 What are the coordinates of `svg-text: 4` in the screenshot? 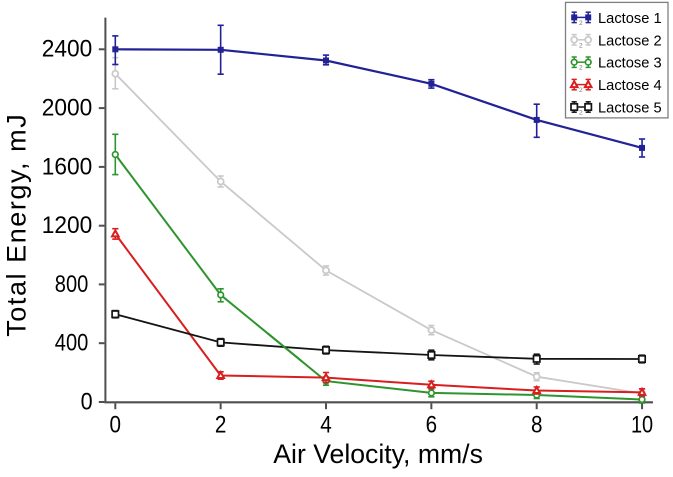 It's located at (326, 424).